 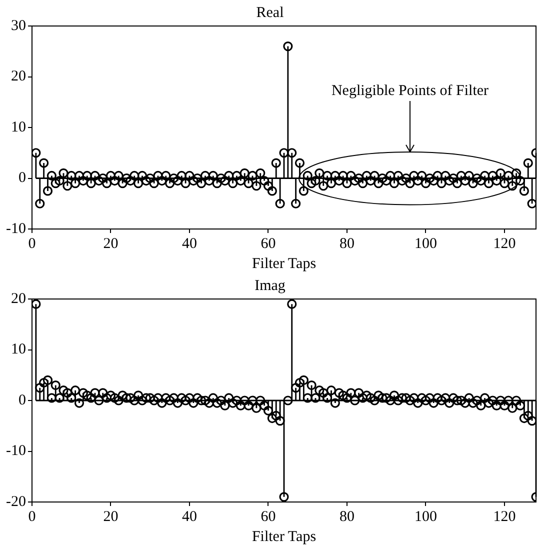 What do you see at coordinates (18, 26) in the screenshot?
I see `y-tick-label: 30` at bounding box center [18, 26].